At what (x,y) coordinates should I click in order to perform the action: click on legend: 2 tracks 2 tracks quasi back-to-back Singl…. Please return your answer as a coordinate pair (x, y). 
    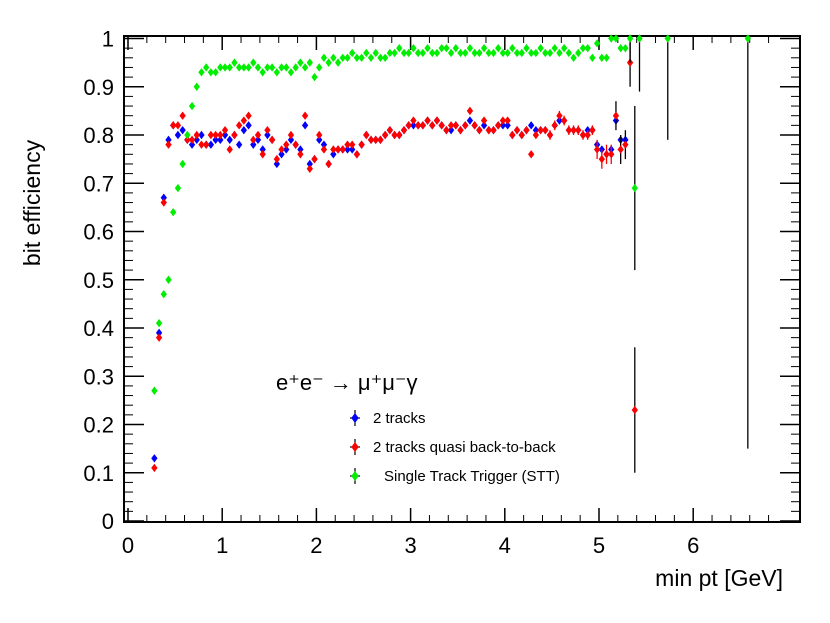
    Looking at the image, I should click on (455, 447).